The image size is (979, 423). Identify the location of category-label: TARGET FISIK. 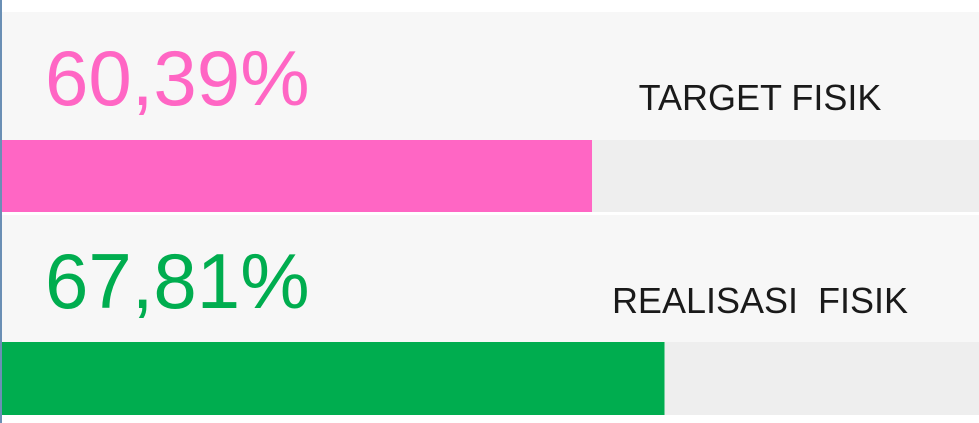
(760, 97).